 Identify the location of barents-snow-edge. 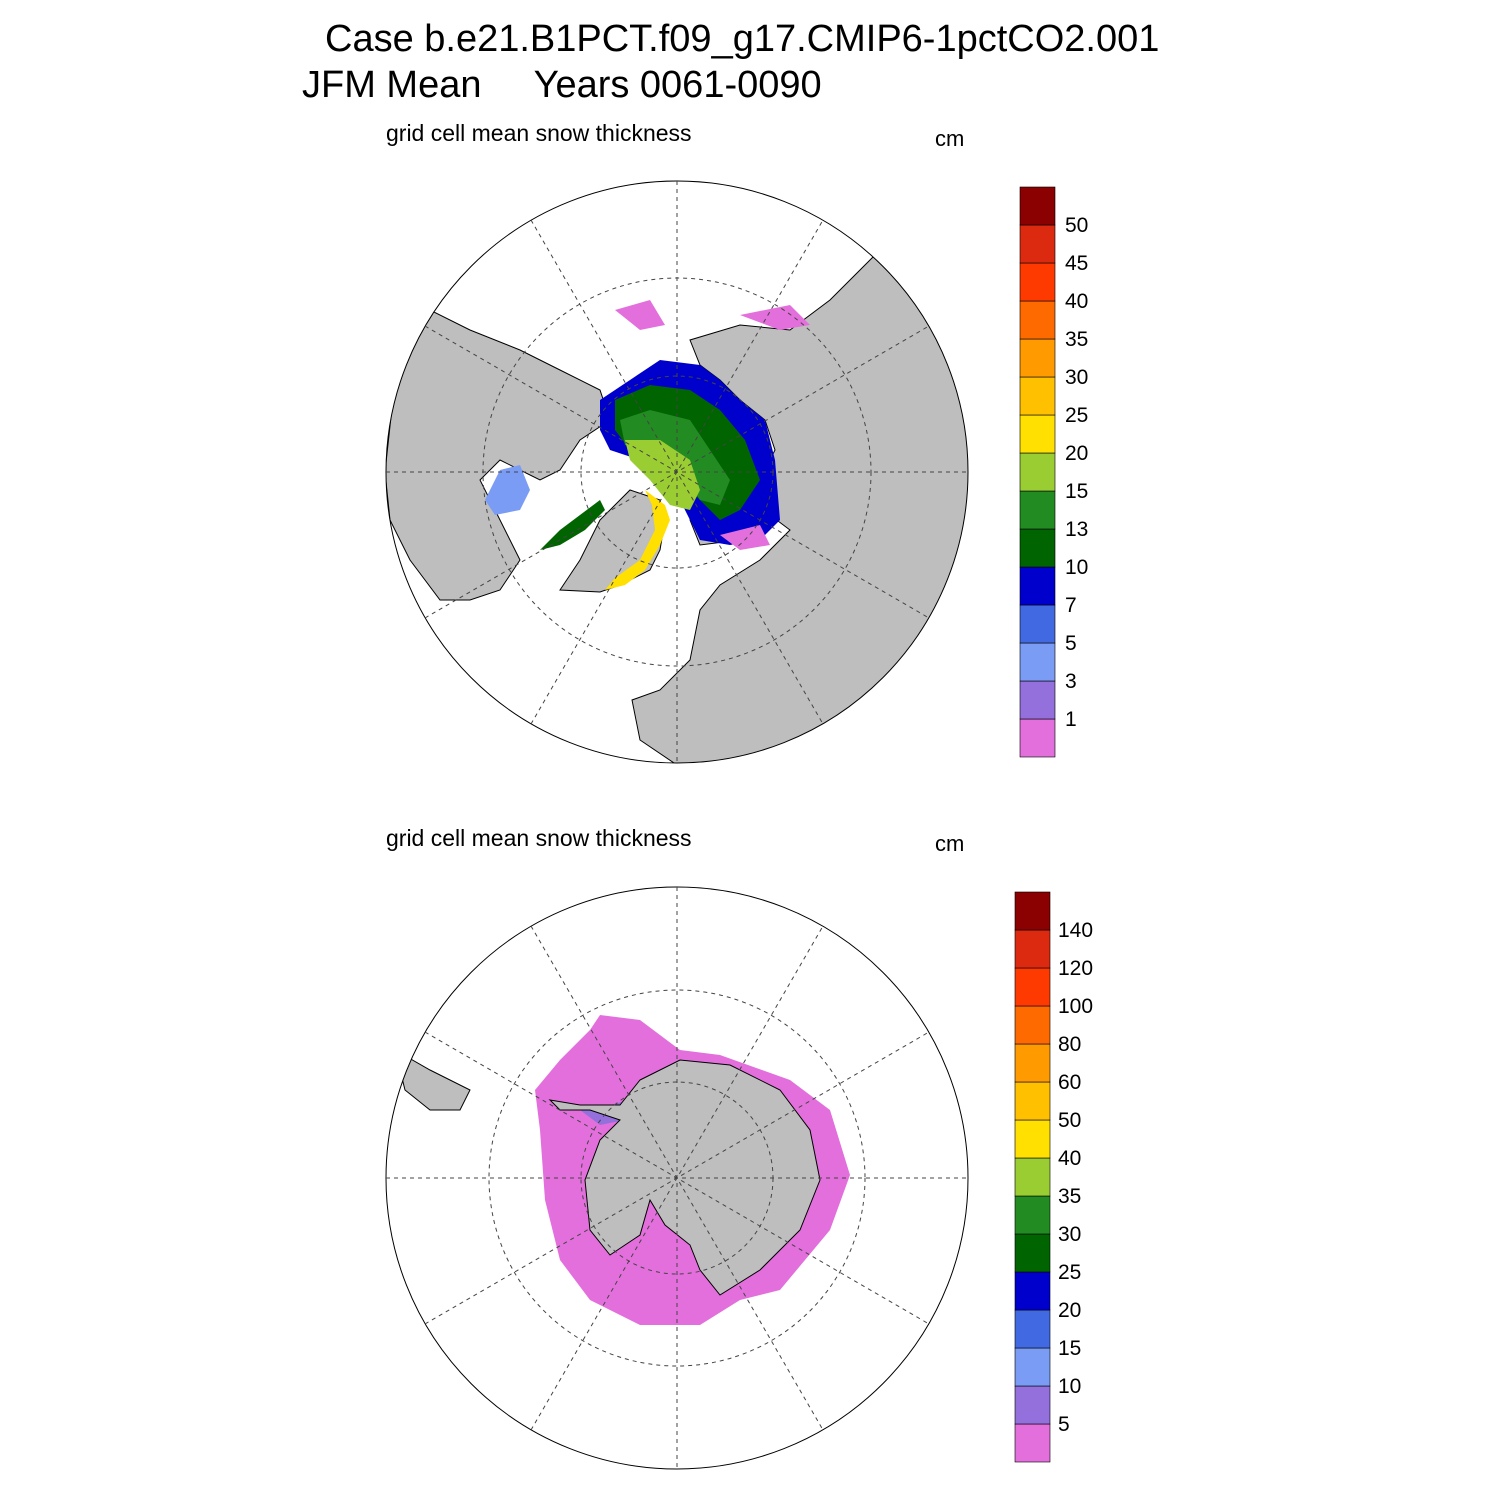
(745, 537).